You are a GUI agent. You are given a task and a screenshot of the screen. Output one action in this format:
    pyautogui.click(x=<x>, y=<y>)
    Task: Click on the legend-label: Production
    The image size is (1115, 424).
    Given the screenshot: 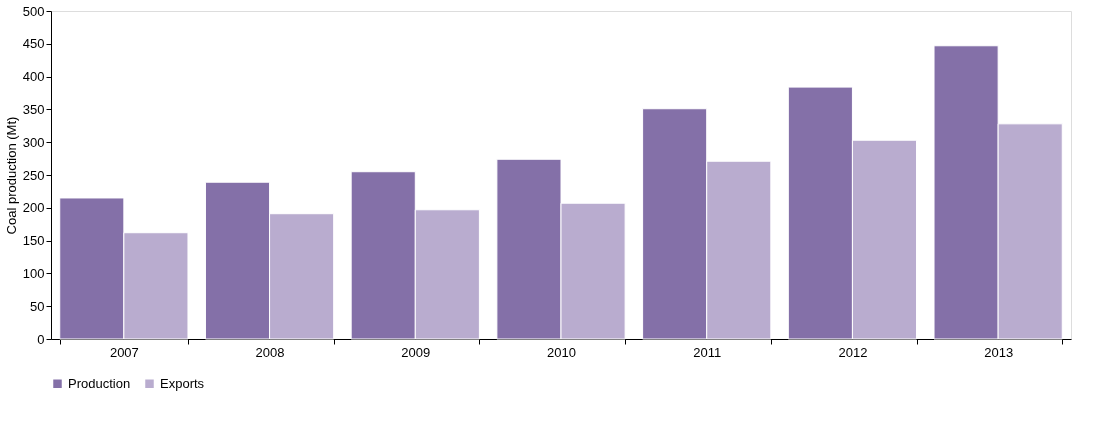 What is the action you would take?
    pyautogui.click(x=99, y=383)
    